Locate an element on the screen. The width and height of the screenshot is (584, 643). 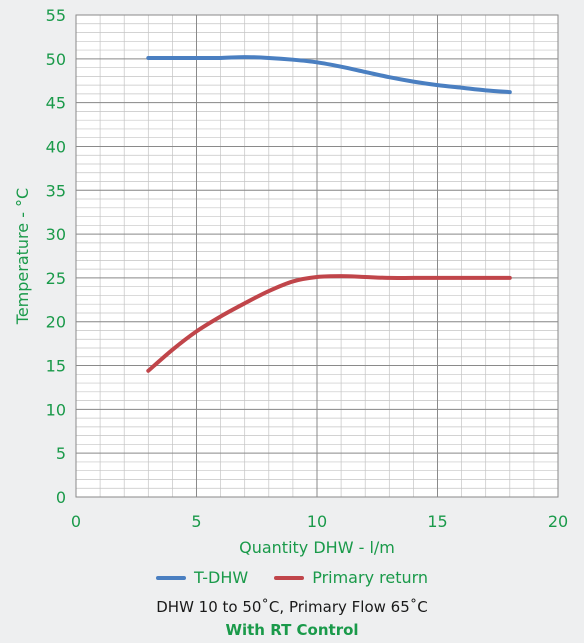
y-axis-title: Temperature - °C is located at coordinates (22, 256).